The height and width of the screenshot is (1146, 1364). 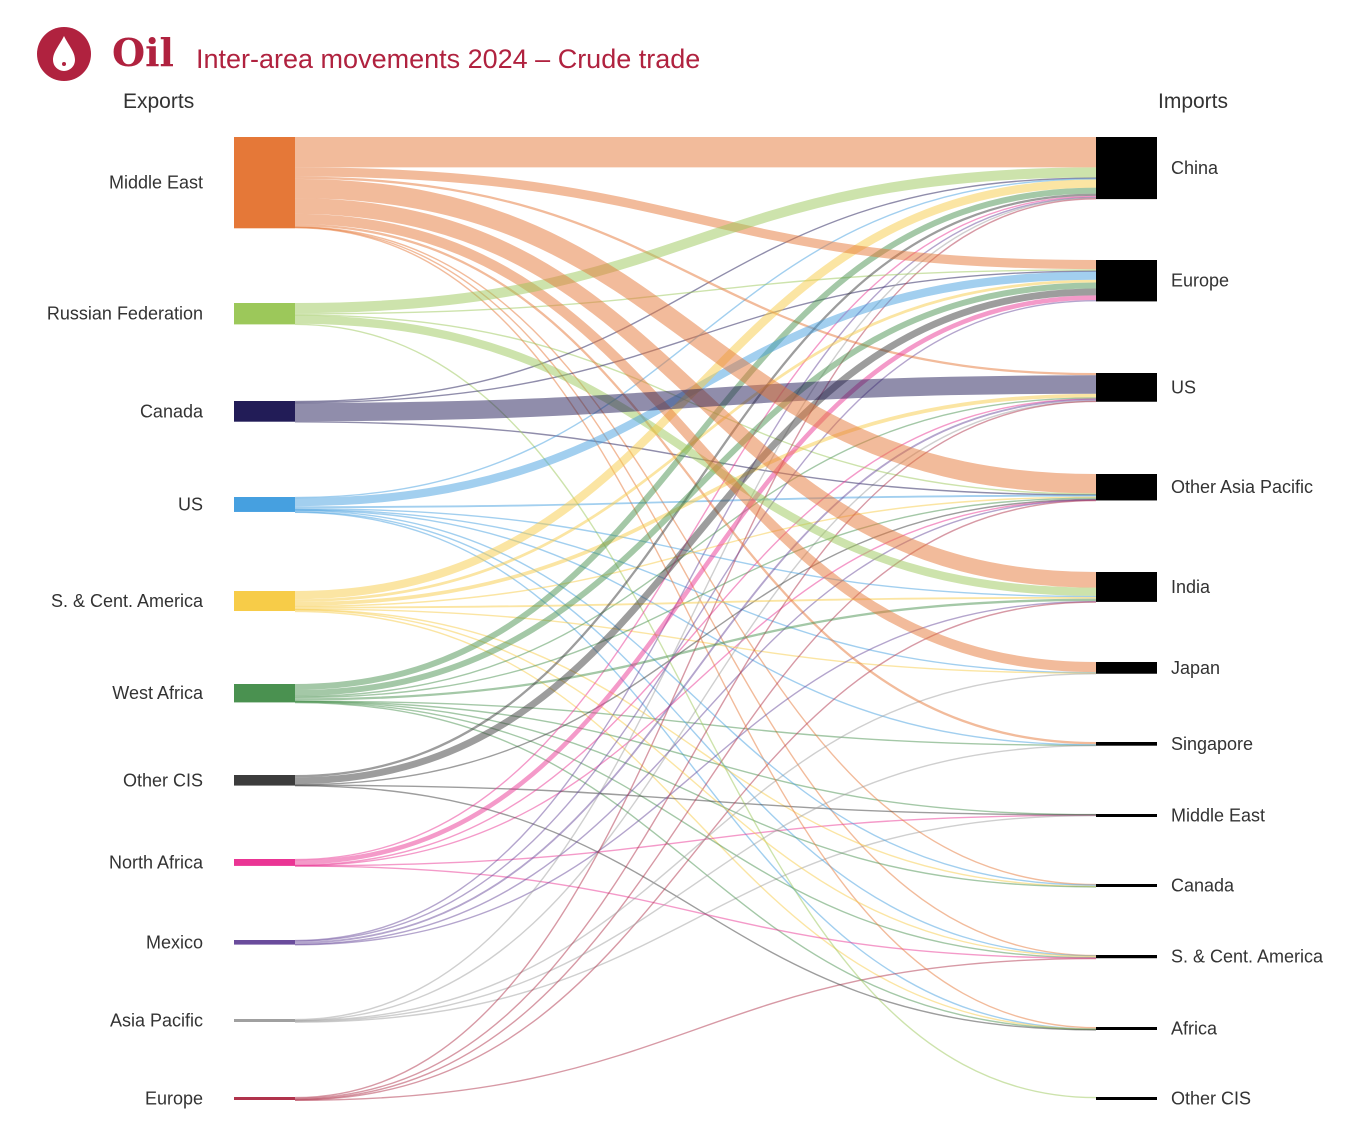 What do you see at coordinates (1193, 101) in the screenshot?
I see `imports-header: Imports` at bounding box center [1193, 101].